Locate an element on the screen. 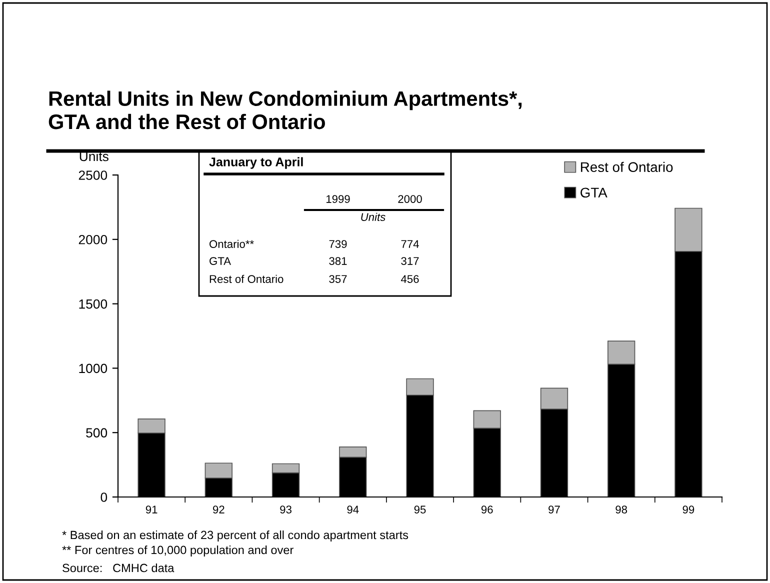 The height and width of the screenshot is (583, 770). annotation: 2000 is located at coordinates (410, 199).